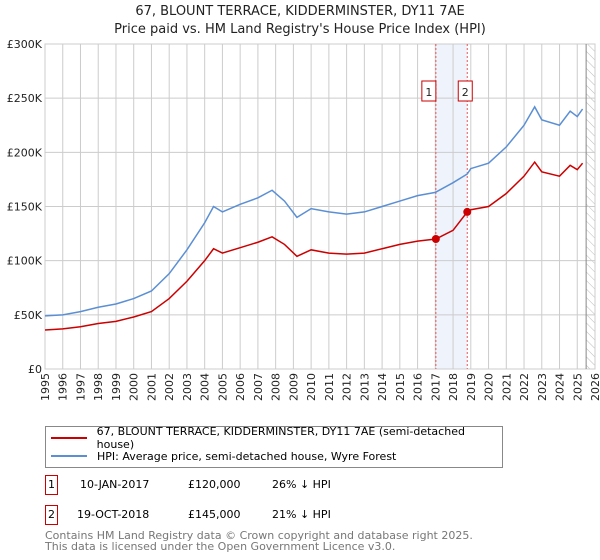  I want to click on x-tick-label: 2008, so click(276, 387).